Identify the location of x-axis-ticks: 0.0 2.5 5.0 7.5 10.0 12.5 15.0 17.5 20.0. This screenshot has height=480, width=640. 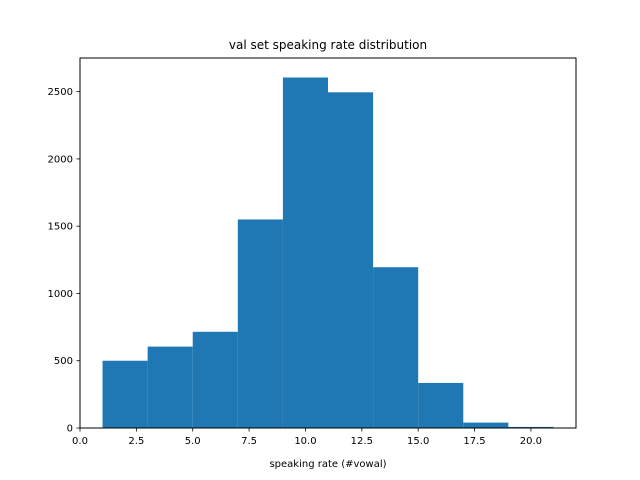
(307, 437).